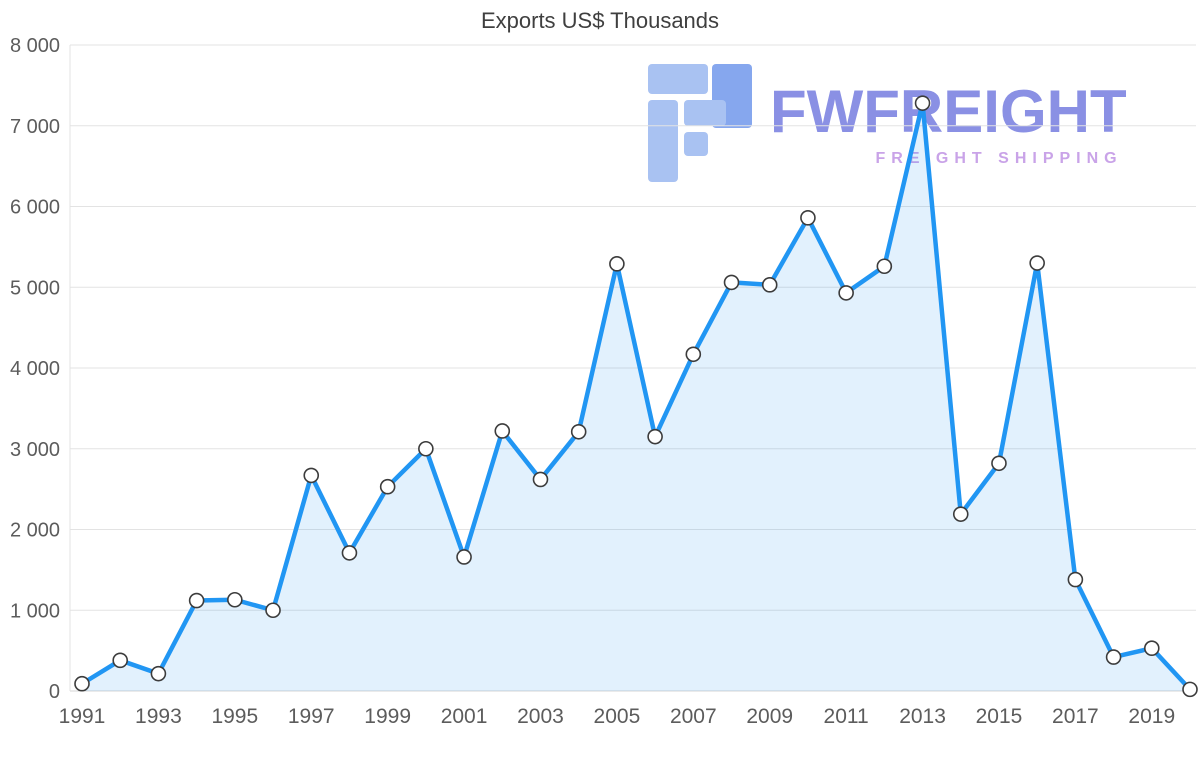 This screenshot has width=1200, height=763. Describe the element at coordinates (540, 716) in the screenshot. I see `x-tick-label: 2003` at that location.